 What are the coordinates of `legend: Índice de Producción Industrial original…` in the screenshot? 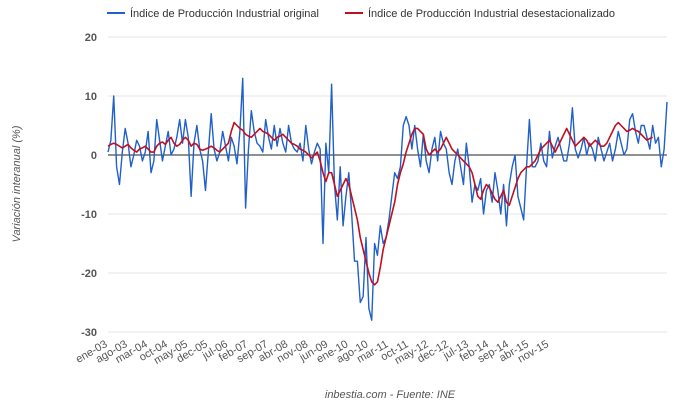 It's located at (361, 13).